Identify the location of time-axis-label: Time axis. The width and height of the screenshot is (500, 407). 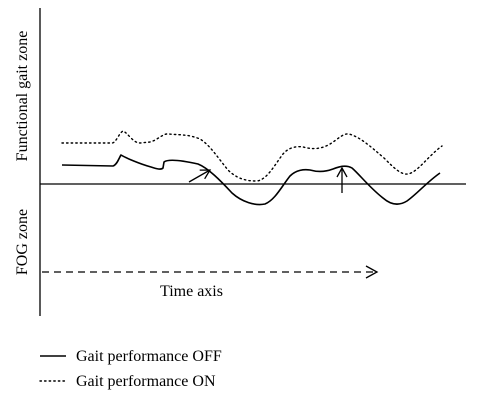
(191, 291).